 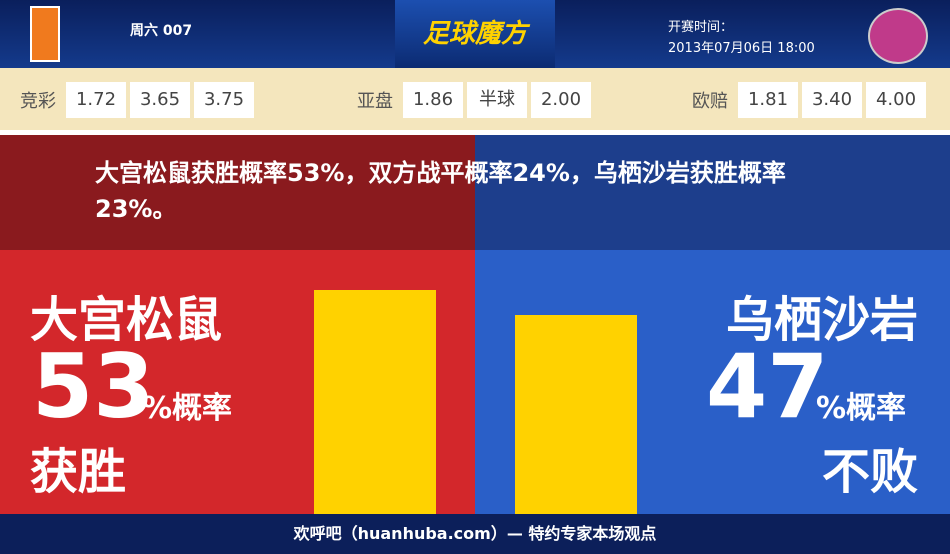 I want to click on odds-label: 竞彩, so click(x=38, y=101).